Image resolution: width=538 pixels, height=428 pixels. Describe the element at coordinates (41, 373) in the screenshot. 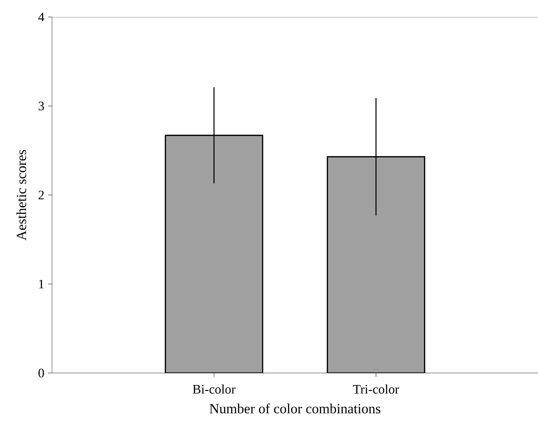

I see `y-tick-label: 0` at that location.